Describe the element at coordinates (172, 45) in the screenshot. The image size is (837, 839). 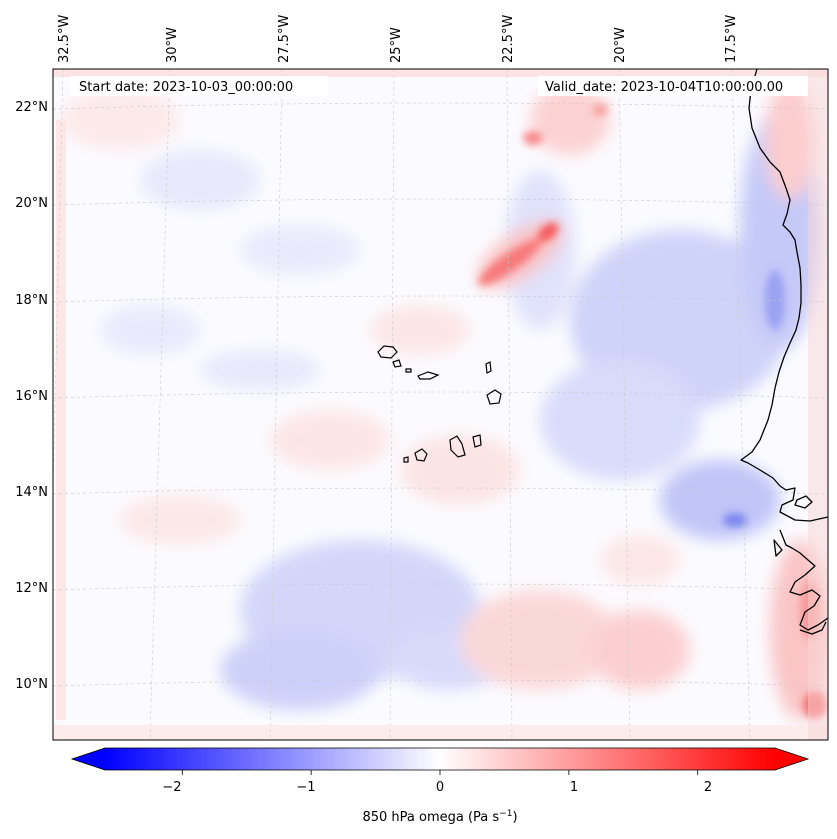
I see `lon-label: 30°W` at that location.